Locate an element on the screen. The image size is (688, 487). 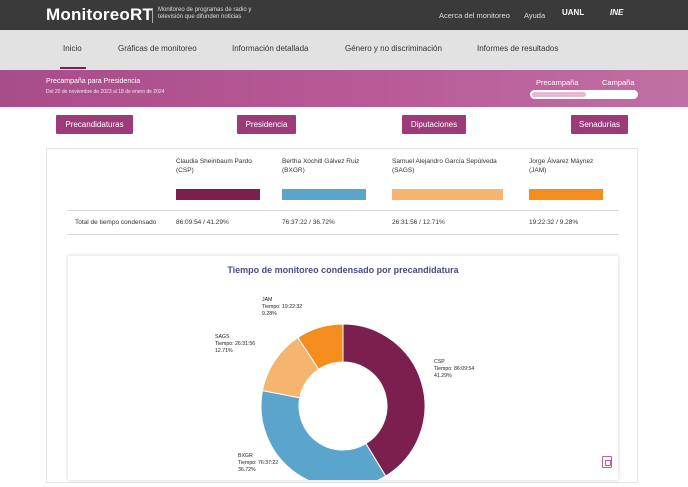
nav-item-genero: Género y no discriminación is located at coordinates (393, 48).